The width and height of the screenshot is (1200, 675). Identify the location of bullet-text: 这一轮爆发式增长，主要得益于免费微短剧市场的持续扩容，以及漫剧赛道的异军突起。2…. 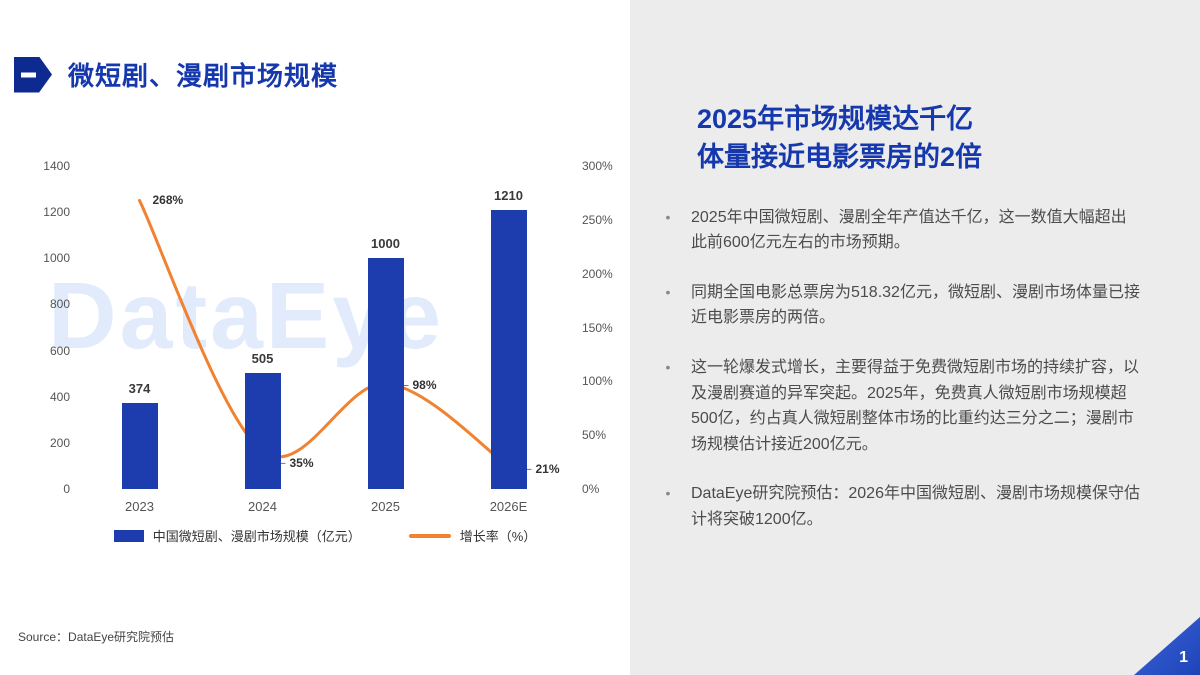
(915, 406).